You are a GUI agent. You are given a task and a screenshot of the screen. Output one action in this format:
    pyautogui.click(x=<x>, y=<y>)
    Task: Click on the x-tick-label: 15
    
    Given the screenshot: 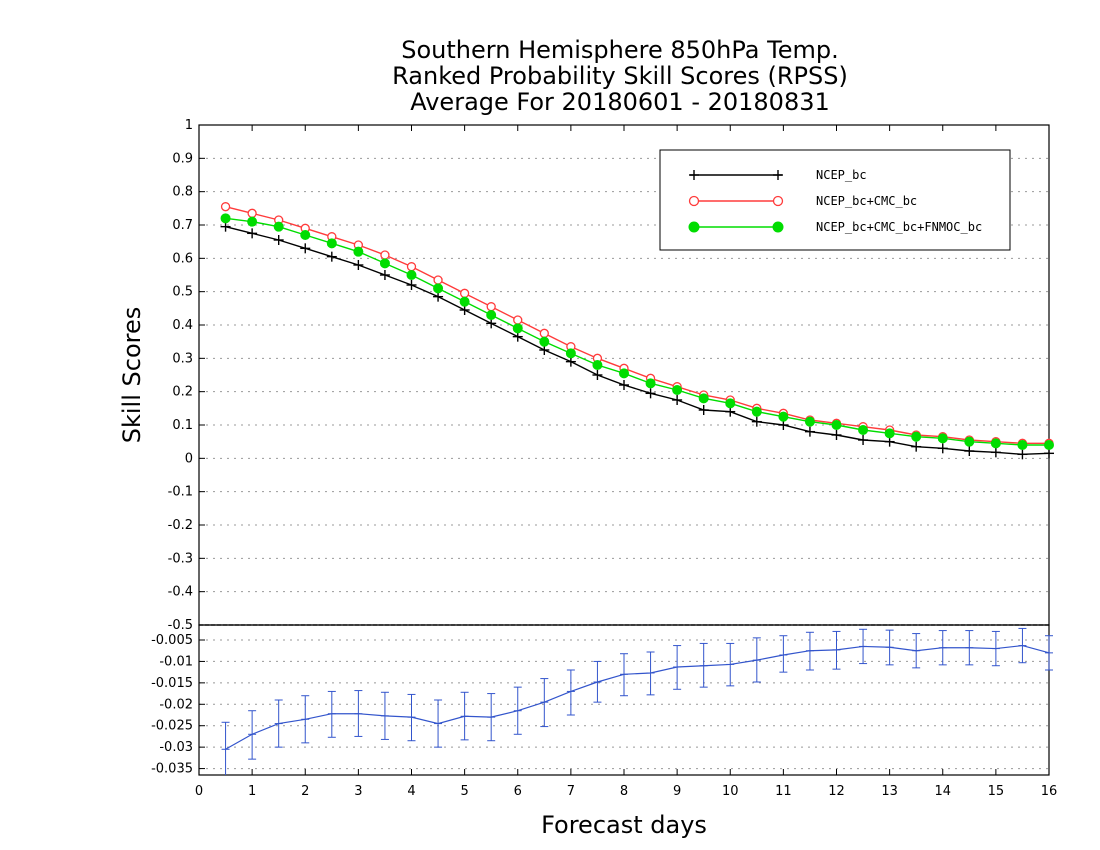 What is the action you would take?
    pyautogui.click(x=996, y=791)
    